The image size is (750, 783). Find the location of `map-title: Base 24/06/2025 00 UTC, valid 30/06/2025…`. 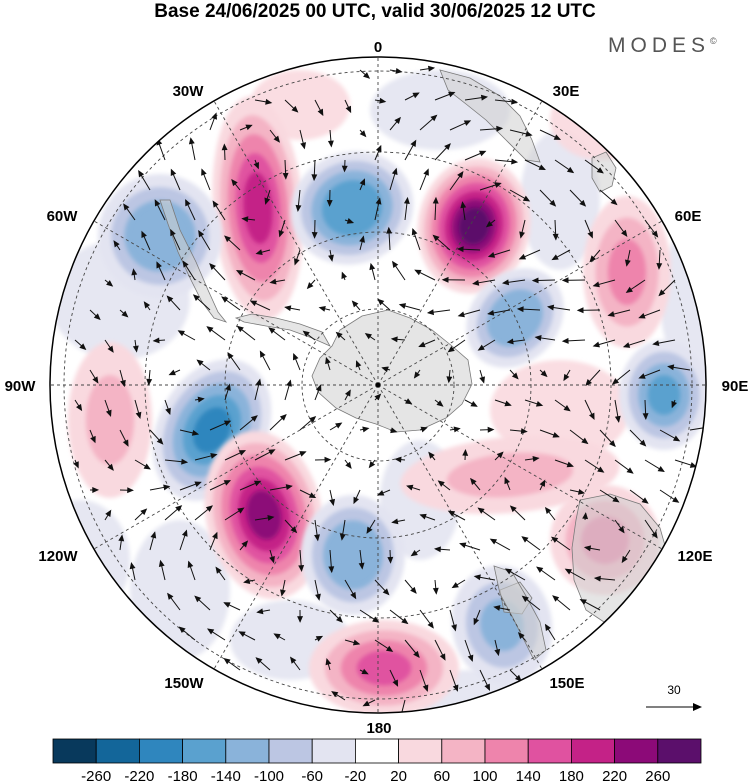

map-title: Base 24/06/2025 00 UTC, valid 30/06/2025… is located at coordinates (375, 11).